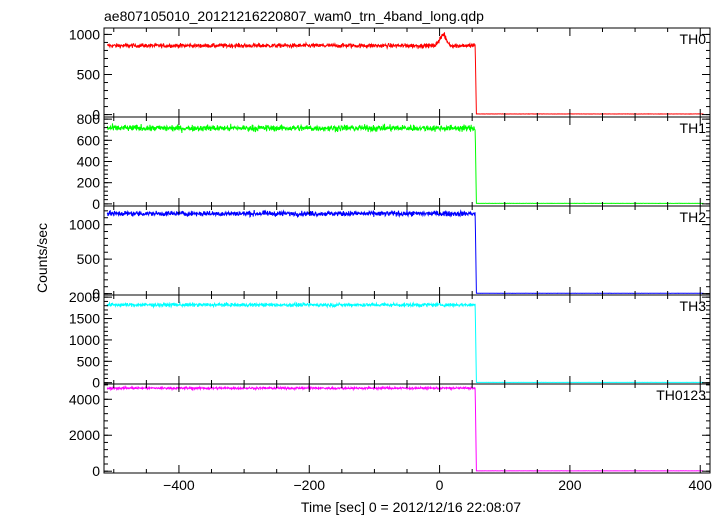 This screenshot has width=717, height=516. I want to click on y-tick-label: 800, so click(89, 119).